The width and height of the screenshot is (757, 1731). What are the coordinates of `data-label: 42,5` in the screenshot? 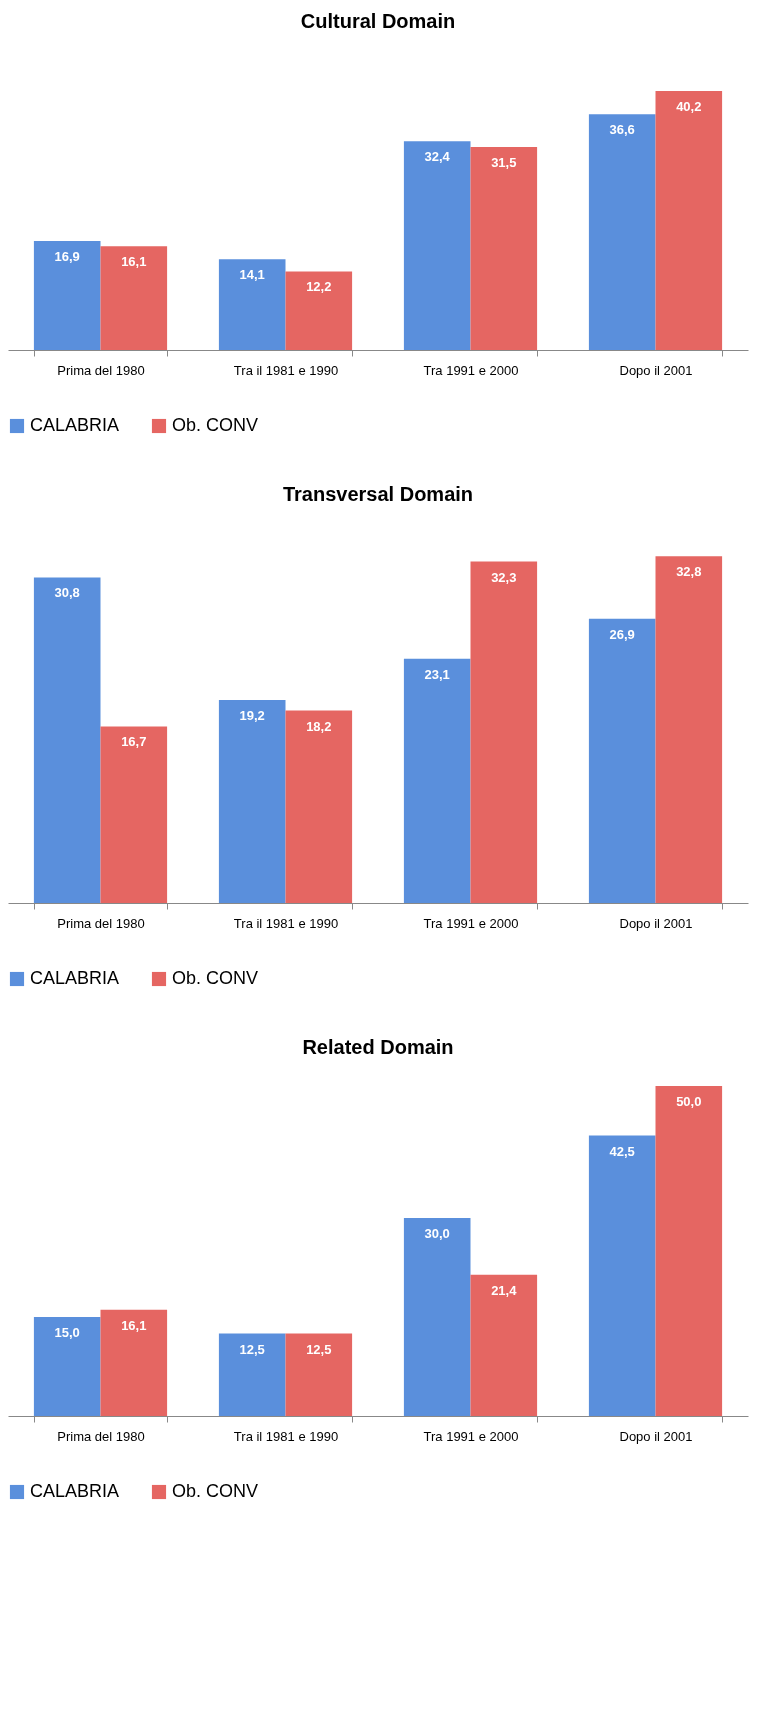 It's located at (622, 1151).